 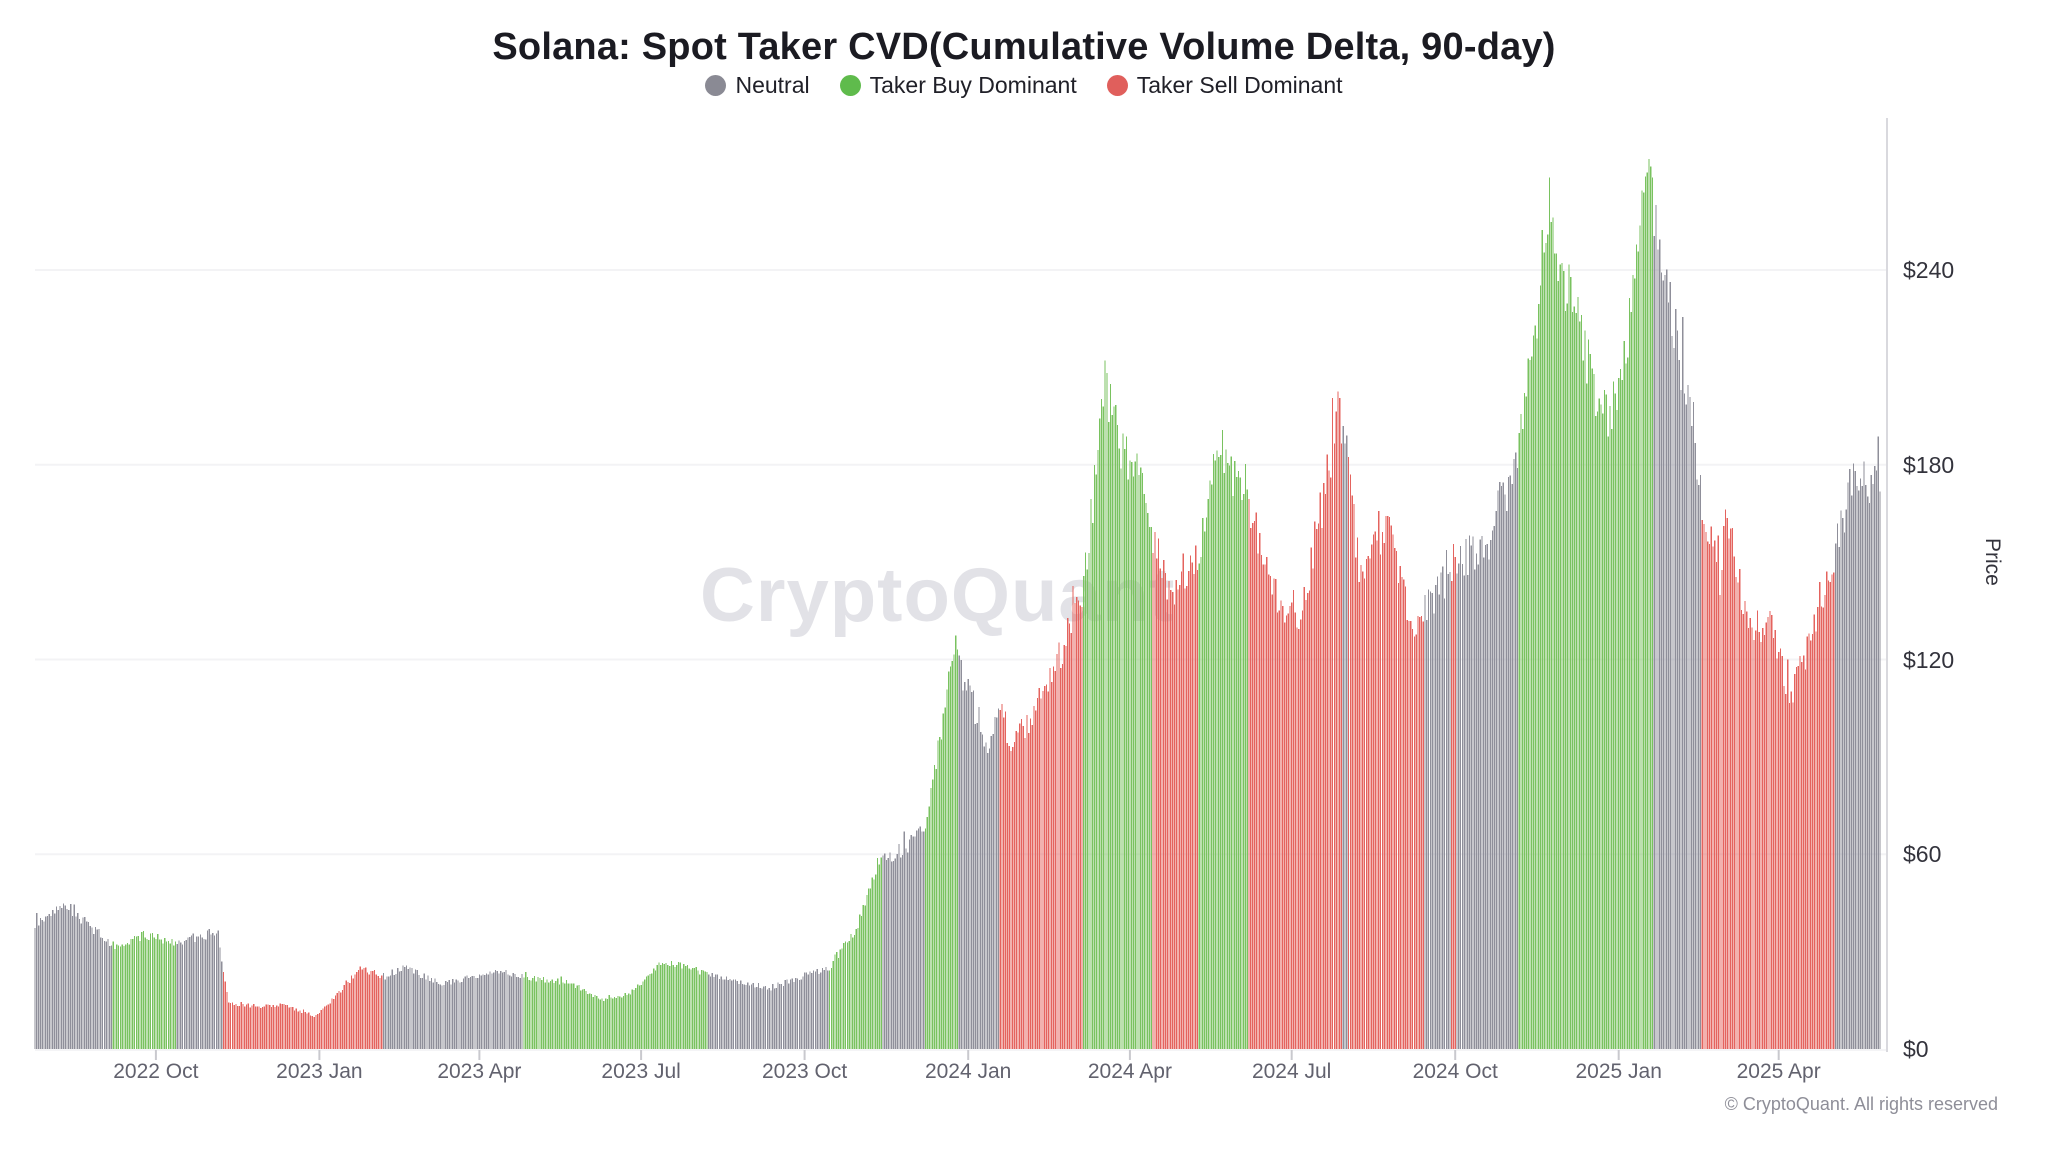 I want to click on x-tick-2024-apr: 2024 Apr, so click(x=1129, y=1071).